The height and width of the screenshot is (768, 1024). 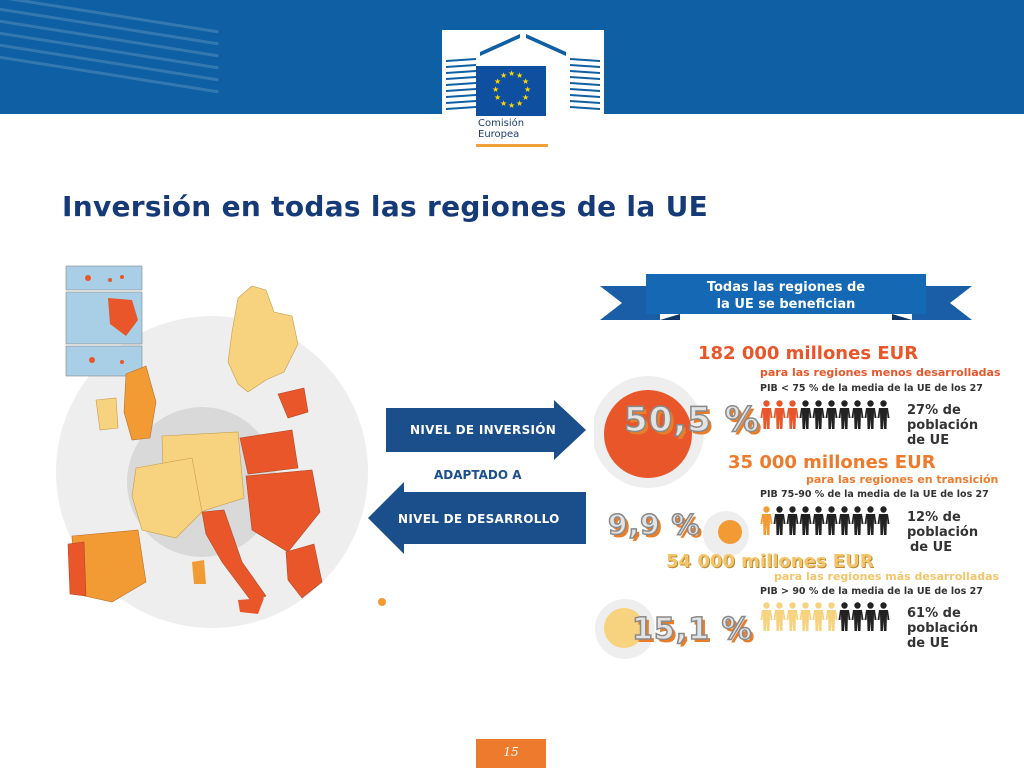 What do you see at coordinates (934, 517) in the screenshot?
I see `population-line: 12% de` at bounding box center [934, 517].